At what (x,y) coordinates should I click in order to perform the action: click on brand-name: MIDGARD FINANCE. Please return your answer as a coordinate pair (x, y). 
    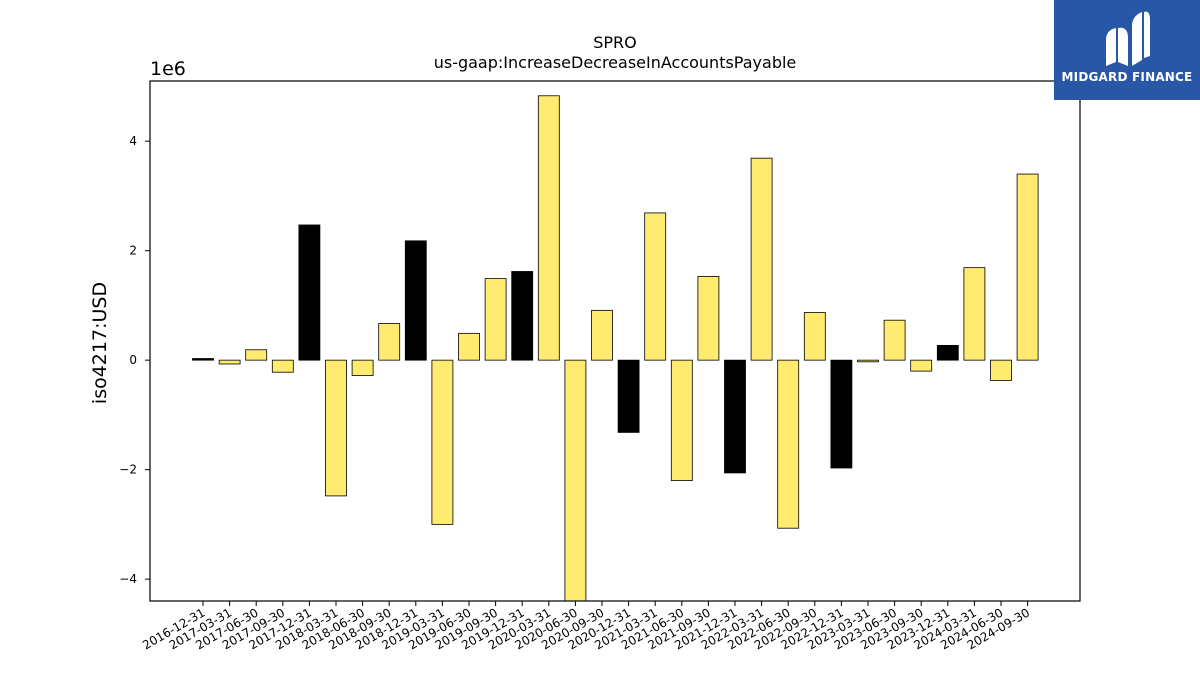
    Looking at the image, I should click on (1127, 77).